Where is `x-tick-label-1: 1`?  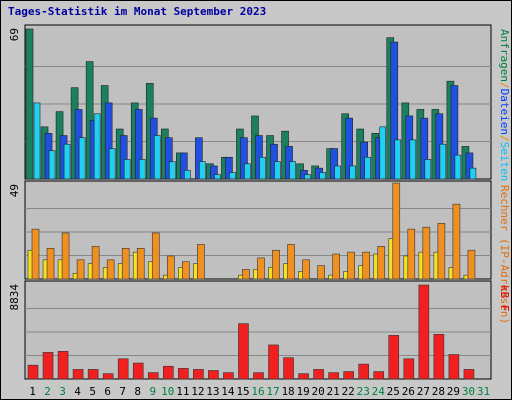 x-tick-label-1: 1 is located at coordinates (32, 391).